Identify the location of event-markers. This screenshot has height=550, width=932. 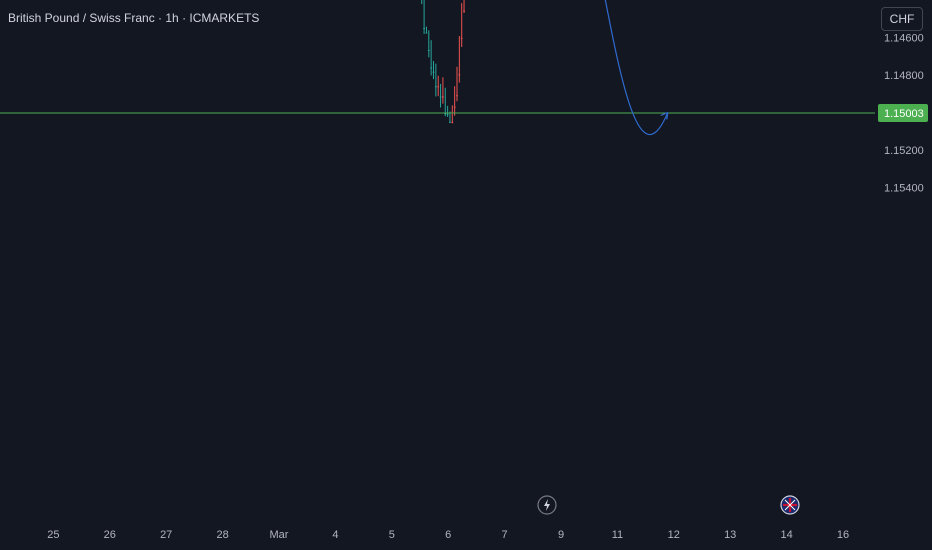
(668, 505).